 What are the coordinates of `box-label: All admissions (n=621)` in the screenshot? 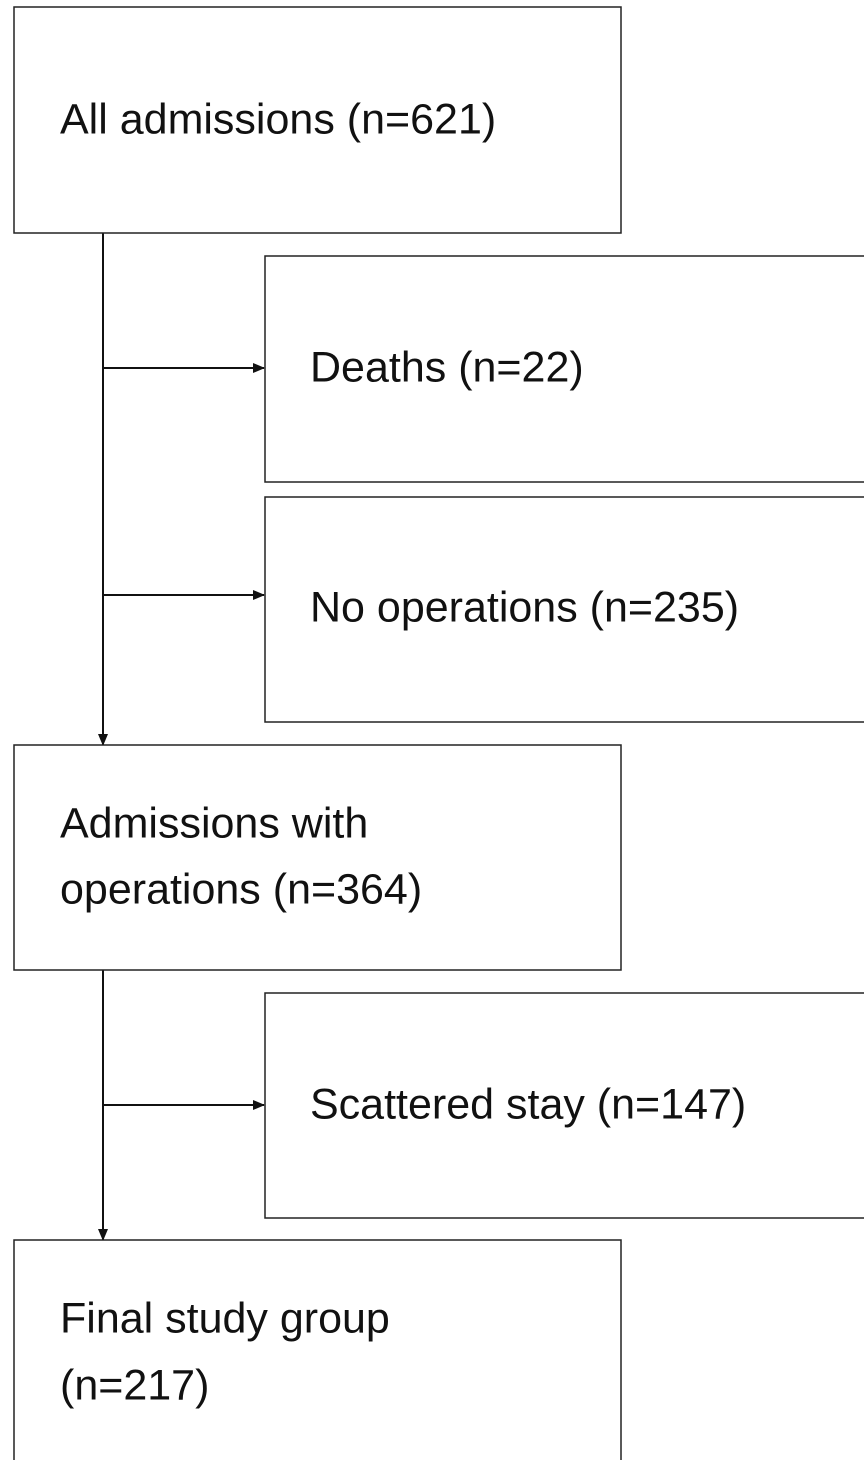 It's located at (278, 119).